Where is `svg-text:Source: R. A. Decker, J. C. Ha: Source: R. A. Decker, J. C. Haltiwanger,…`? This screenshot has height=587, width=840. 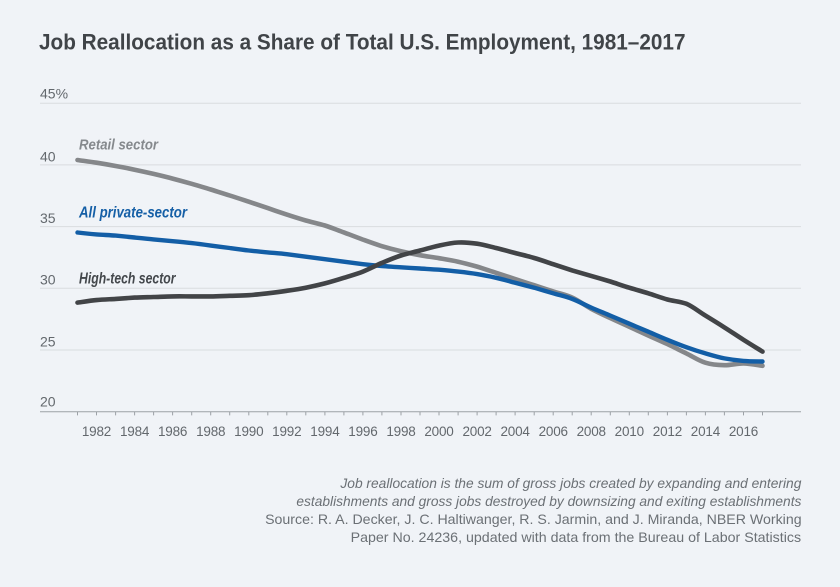 svg-text:Source: R. A. Decker, J. C. Ha: Source: R. A. Decker, J. C. Haltiwanger,… is located at coordinates (533, 519).